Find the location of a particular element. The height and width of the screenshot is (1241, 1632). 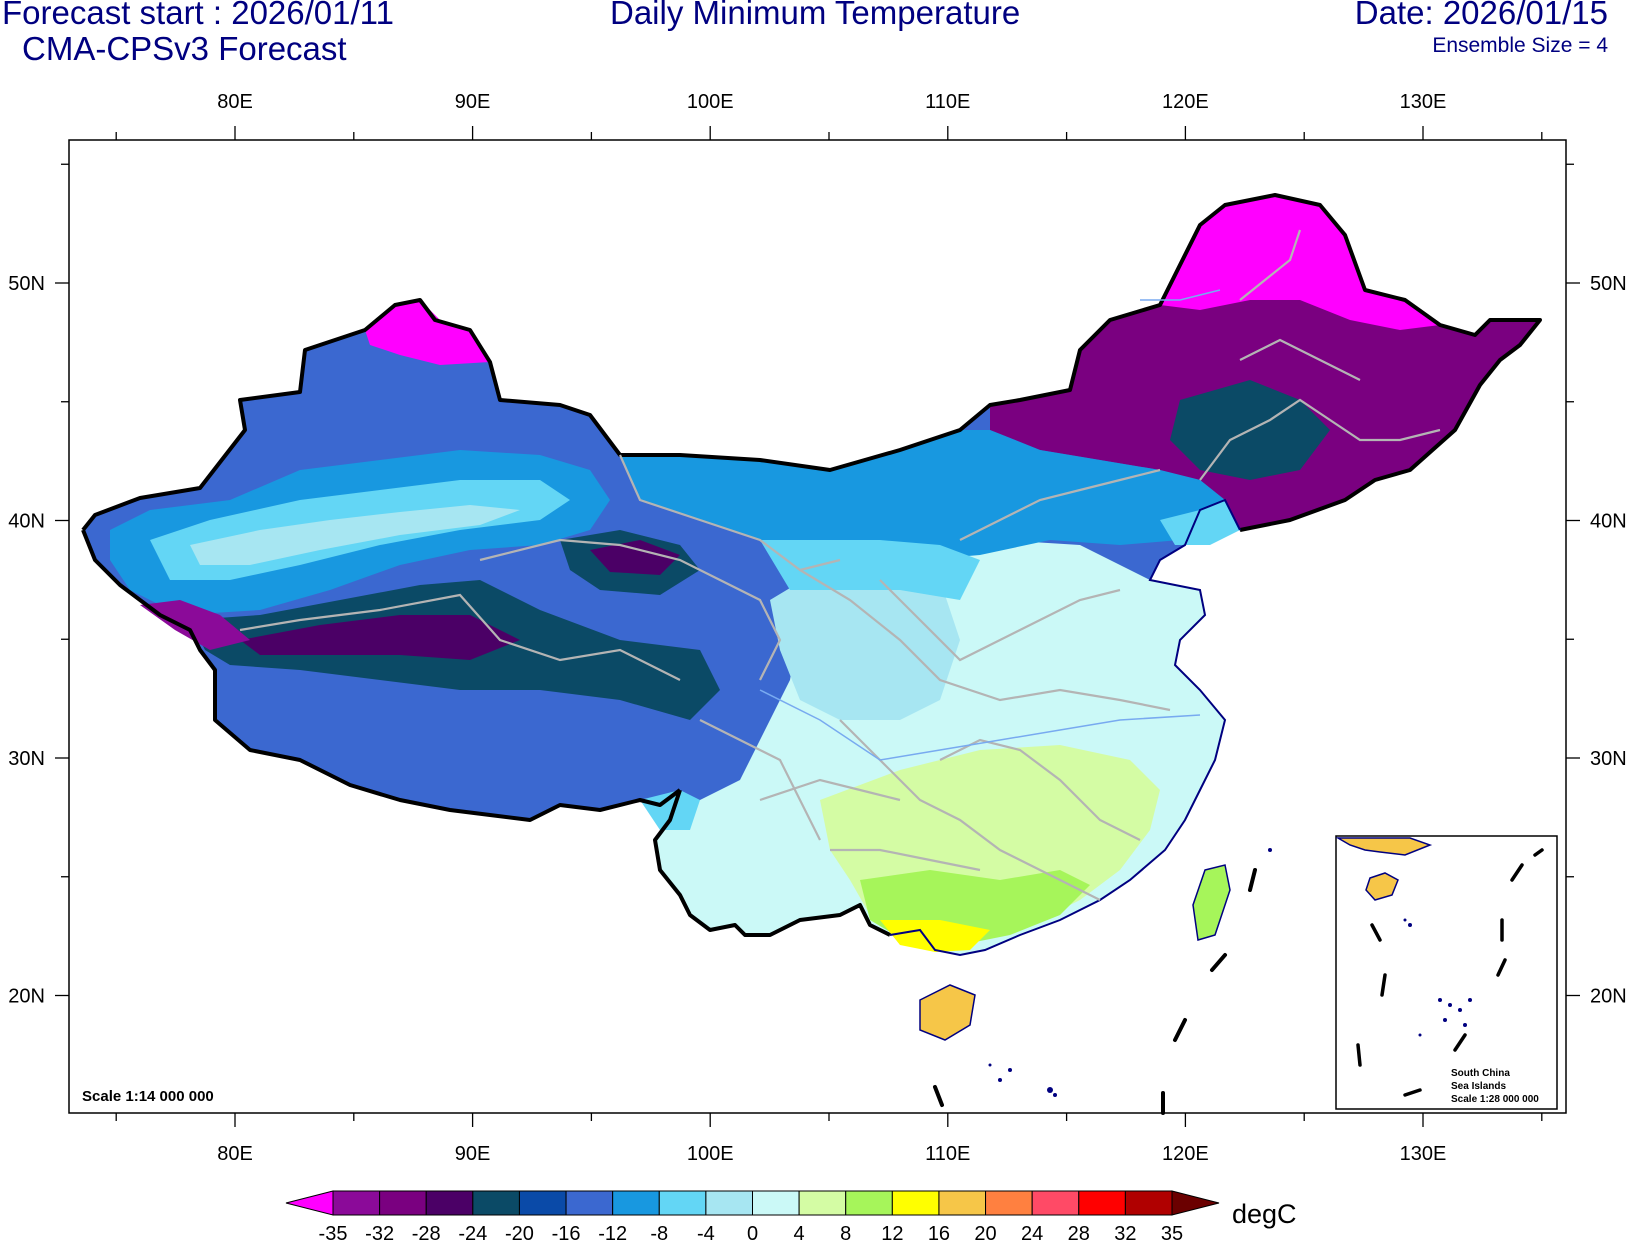

colorbar-tick-label: -12 is located at coordinates (612, 1232).